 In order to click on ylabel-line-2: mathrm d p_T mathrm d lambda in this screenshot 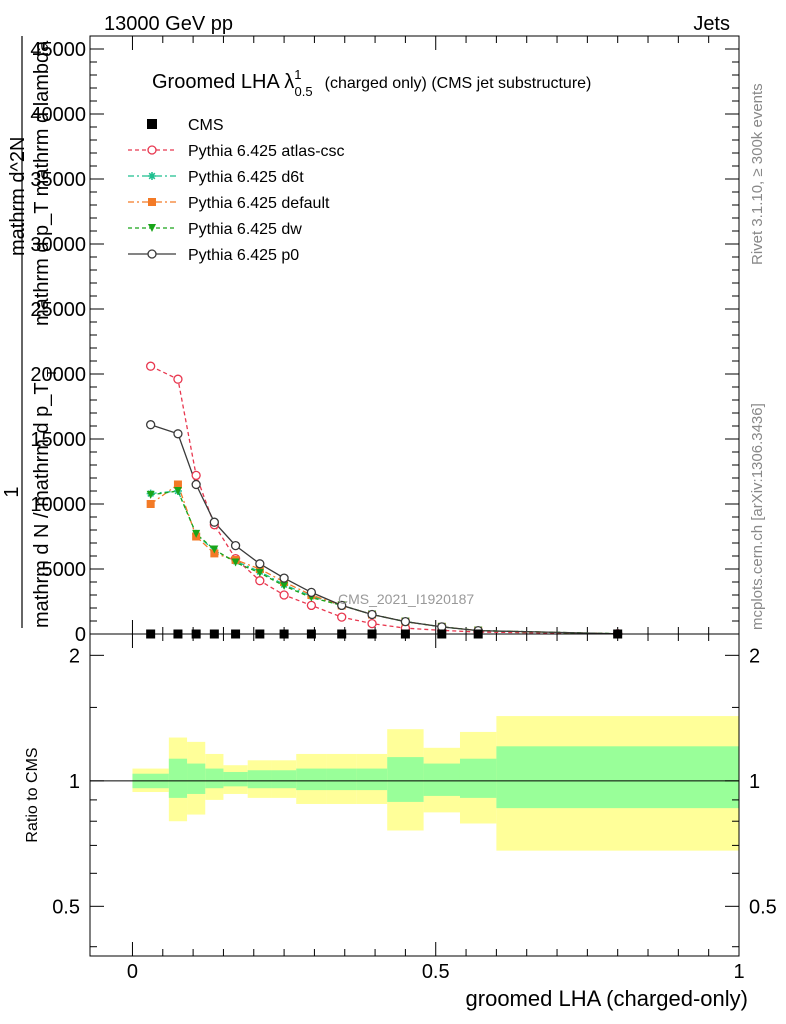, I will do `click(42, 183)`.